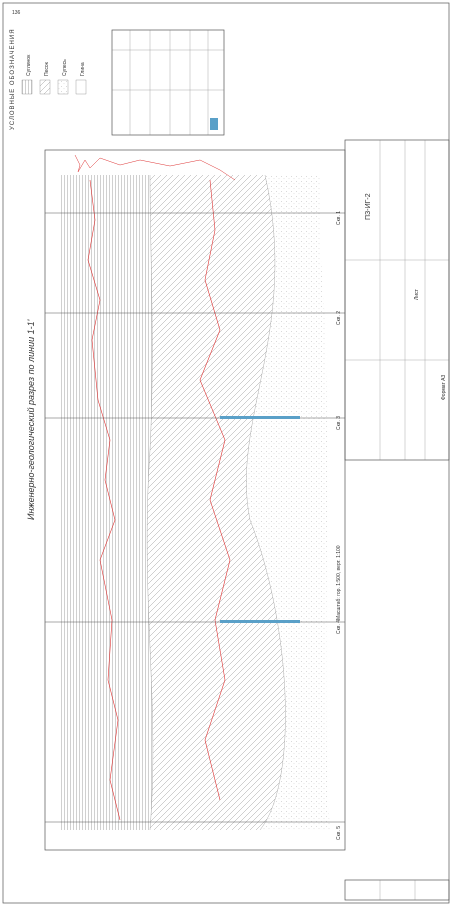  Describe the element at coordinates (339, 318) in the screenshot. I see `borehole-label: Скв. 2` at that location.